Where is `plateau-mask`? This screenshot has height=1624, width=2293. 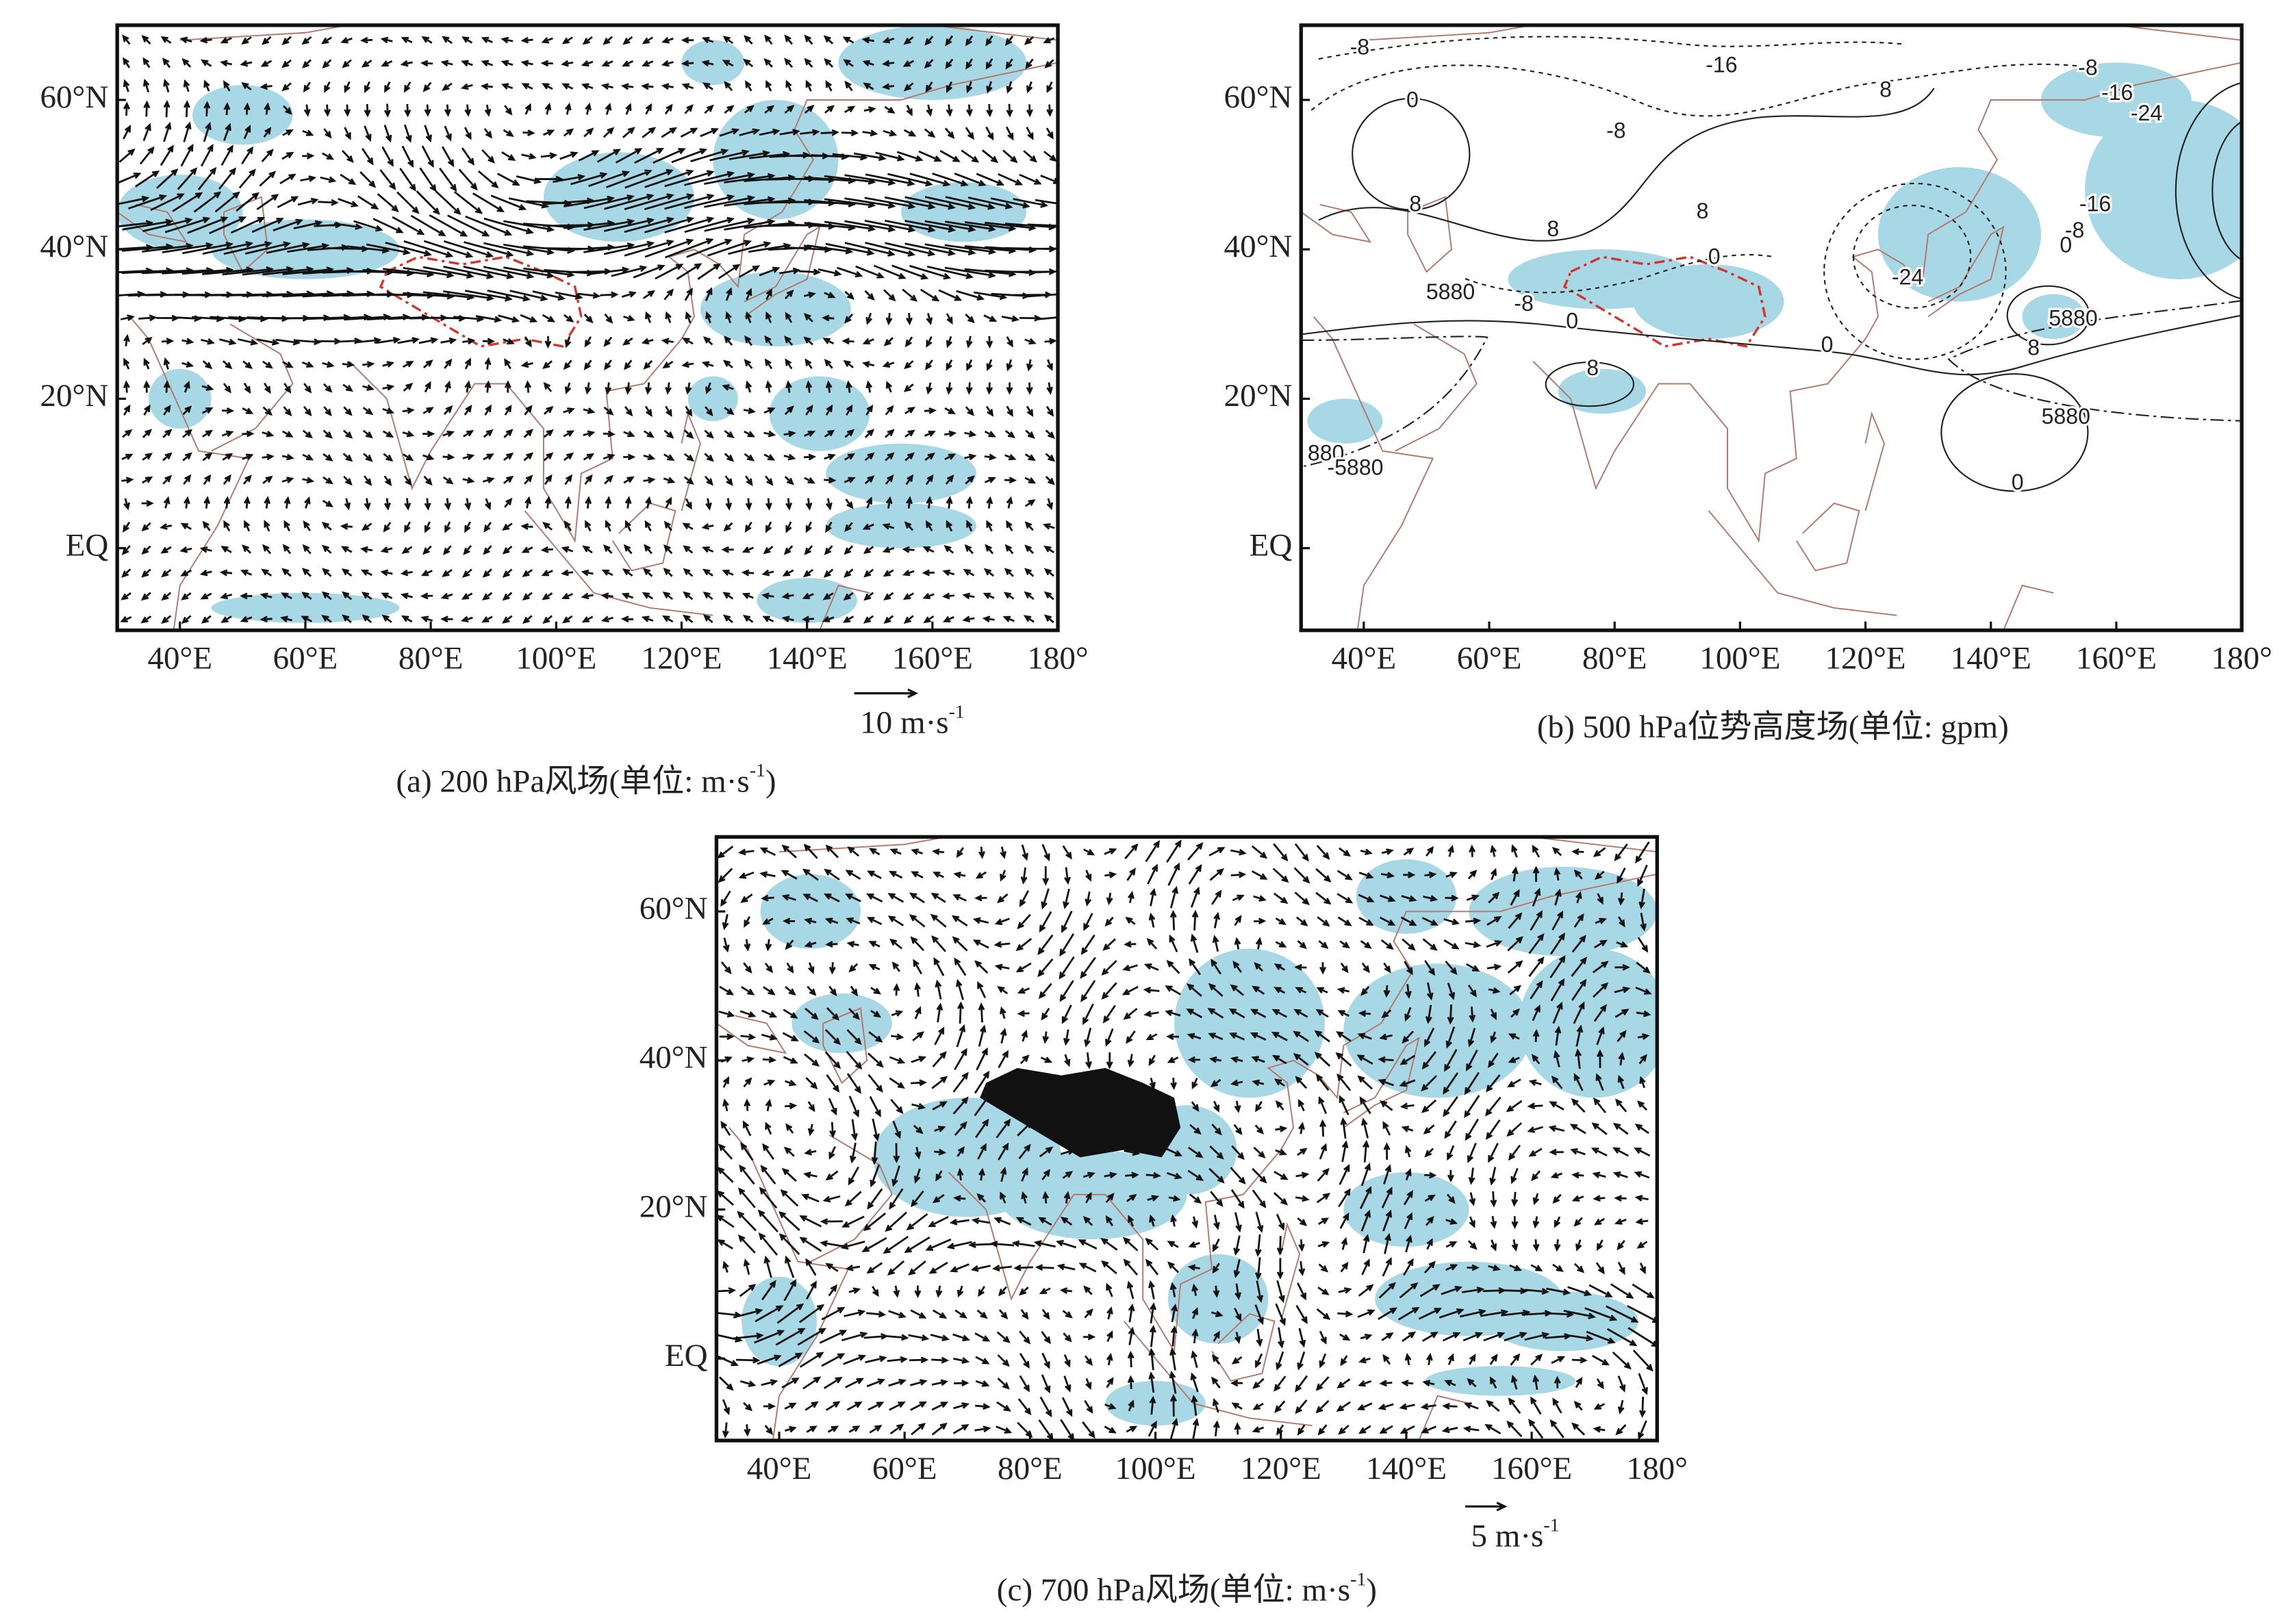 plateau-mask is located at coordinates (1080, 1112).